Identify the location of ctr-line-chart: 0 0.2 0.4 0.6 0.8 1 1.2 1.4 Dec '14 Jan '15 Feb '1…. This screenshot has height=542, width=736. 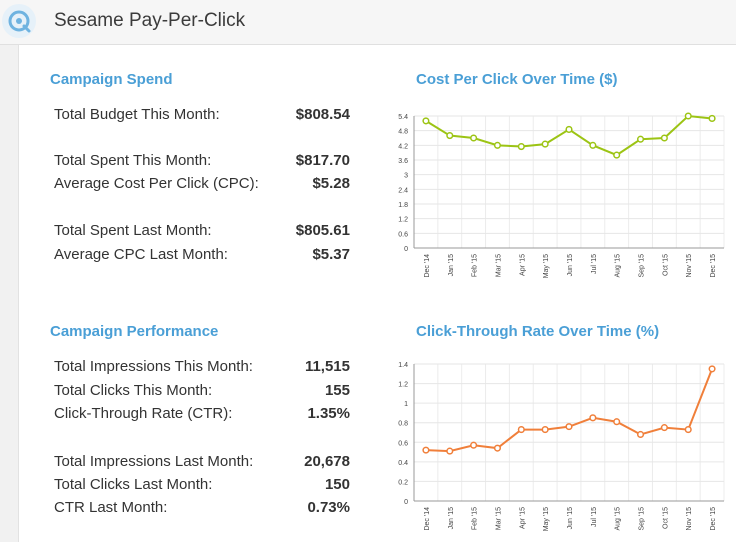
(561, 446).